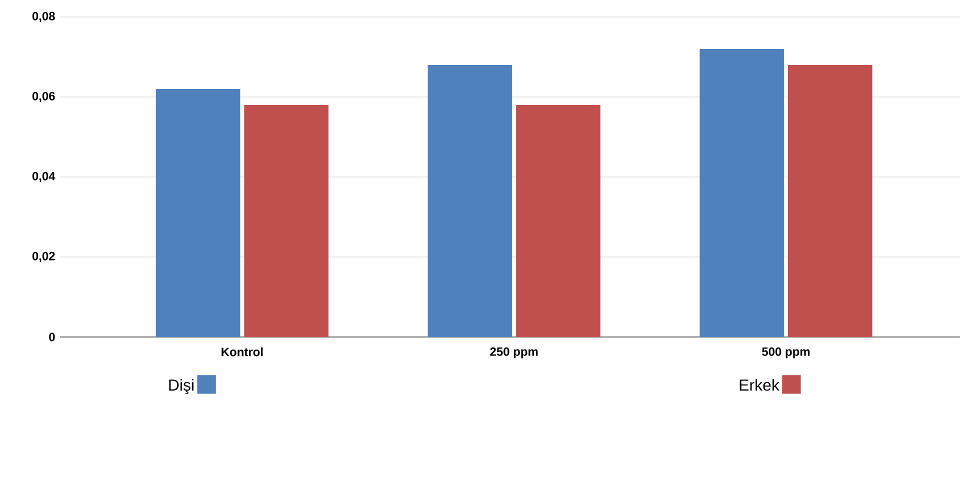 This screenshot has width=960, height=477. Describe the element at coordinates (242, 351) in the screenshot. I see `x-tick-label: Kontrol` at that location.